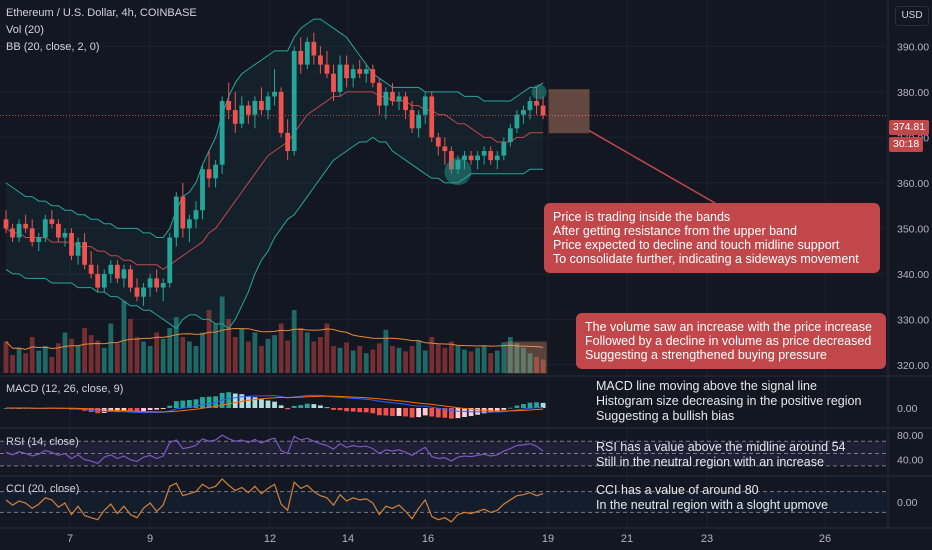 This screenshot has width=932, height=550. What do you see at coordinates (913, 366) in the screenshot?
I see `price-tick-label: 320.00` at bounding box center [913, 366].